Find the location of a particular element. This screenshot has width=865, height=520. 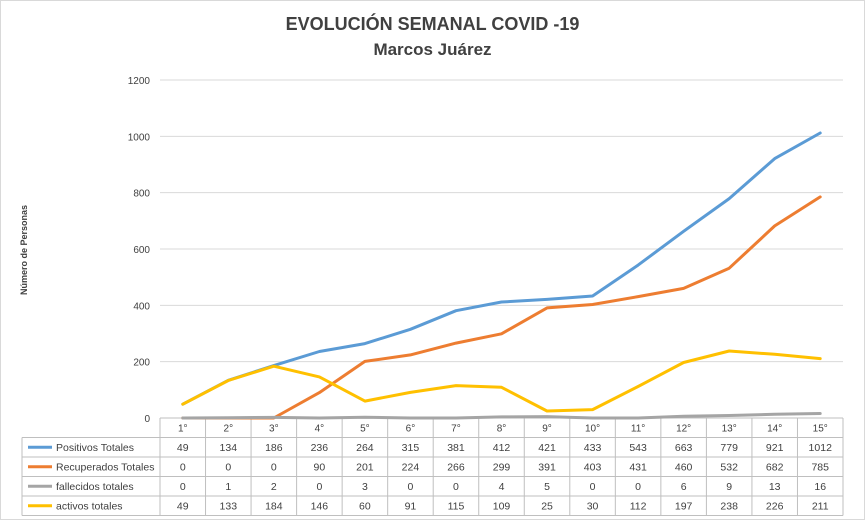

y-tick-label: 1000 is located at coordinates (139, 137).